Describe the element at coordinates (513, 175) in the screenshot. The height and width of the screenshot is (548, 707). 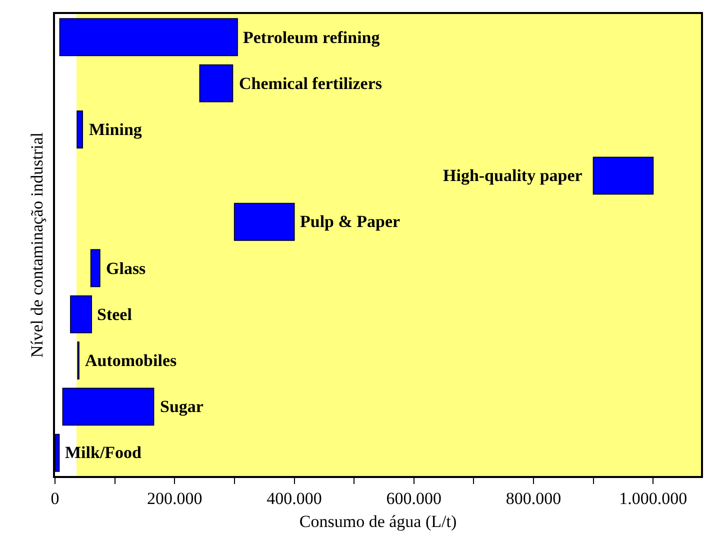
I see `y-tick-label: High-quality paper` at that location.